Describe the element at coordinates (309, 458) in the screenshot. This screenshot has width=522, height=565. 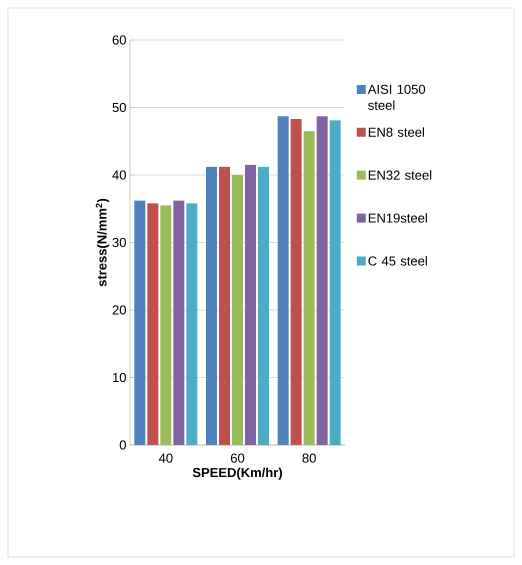
I see `x-tick-label: 80` at that location.